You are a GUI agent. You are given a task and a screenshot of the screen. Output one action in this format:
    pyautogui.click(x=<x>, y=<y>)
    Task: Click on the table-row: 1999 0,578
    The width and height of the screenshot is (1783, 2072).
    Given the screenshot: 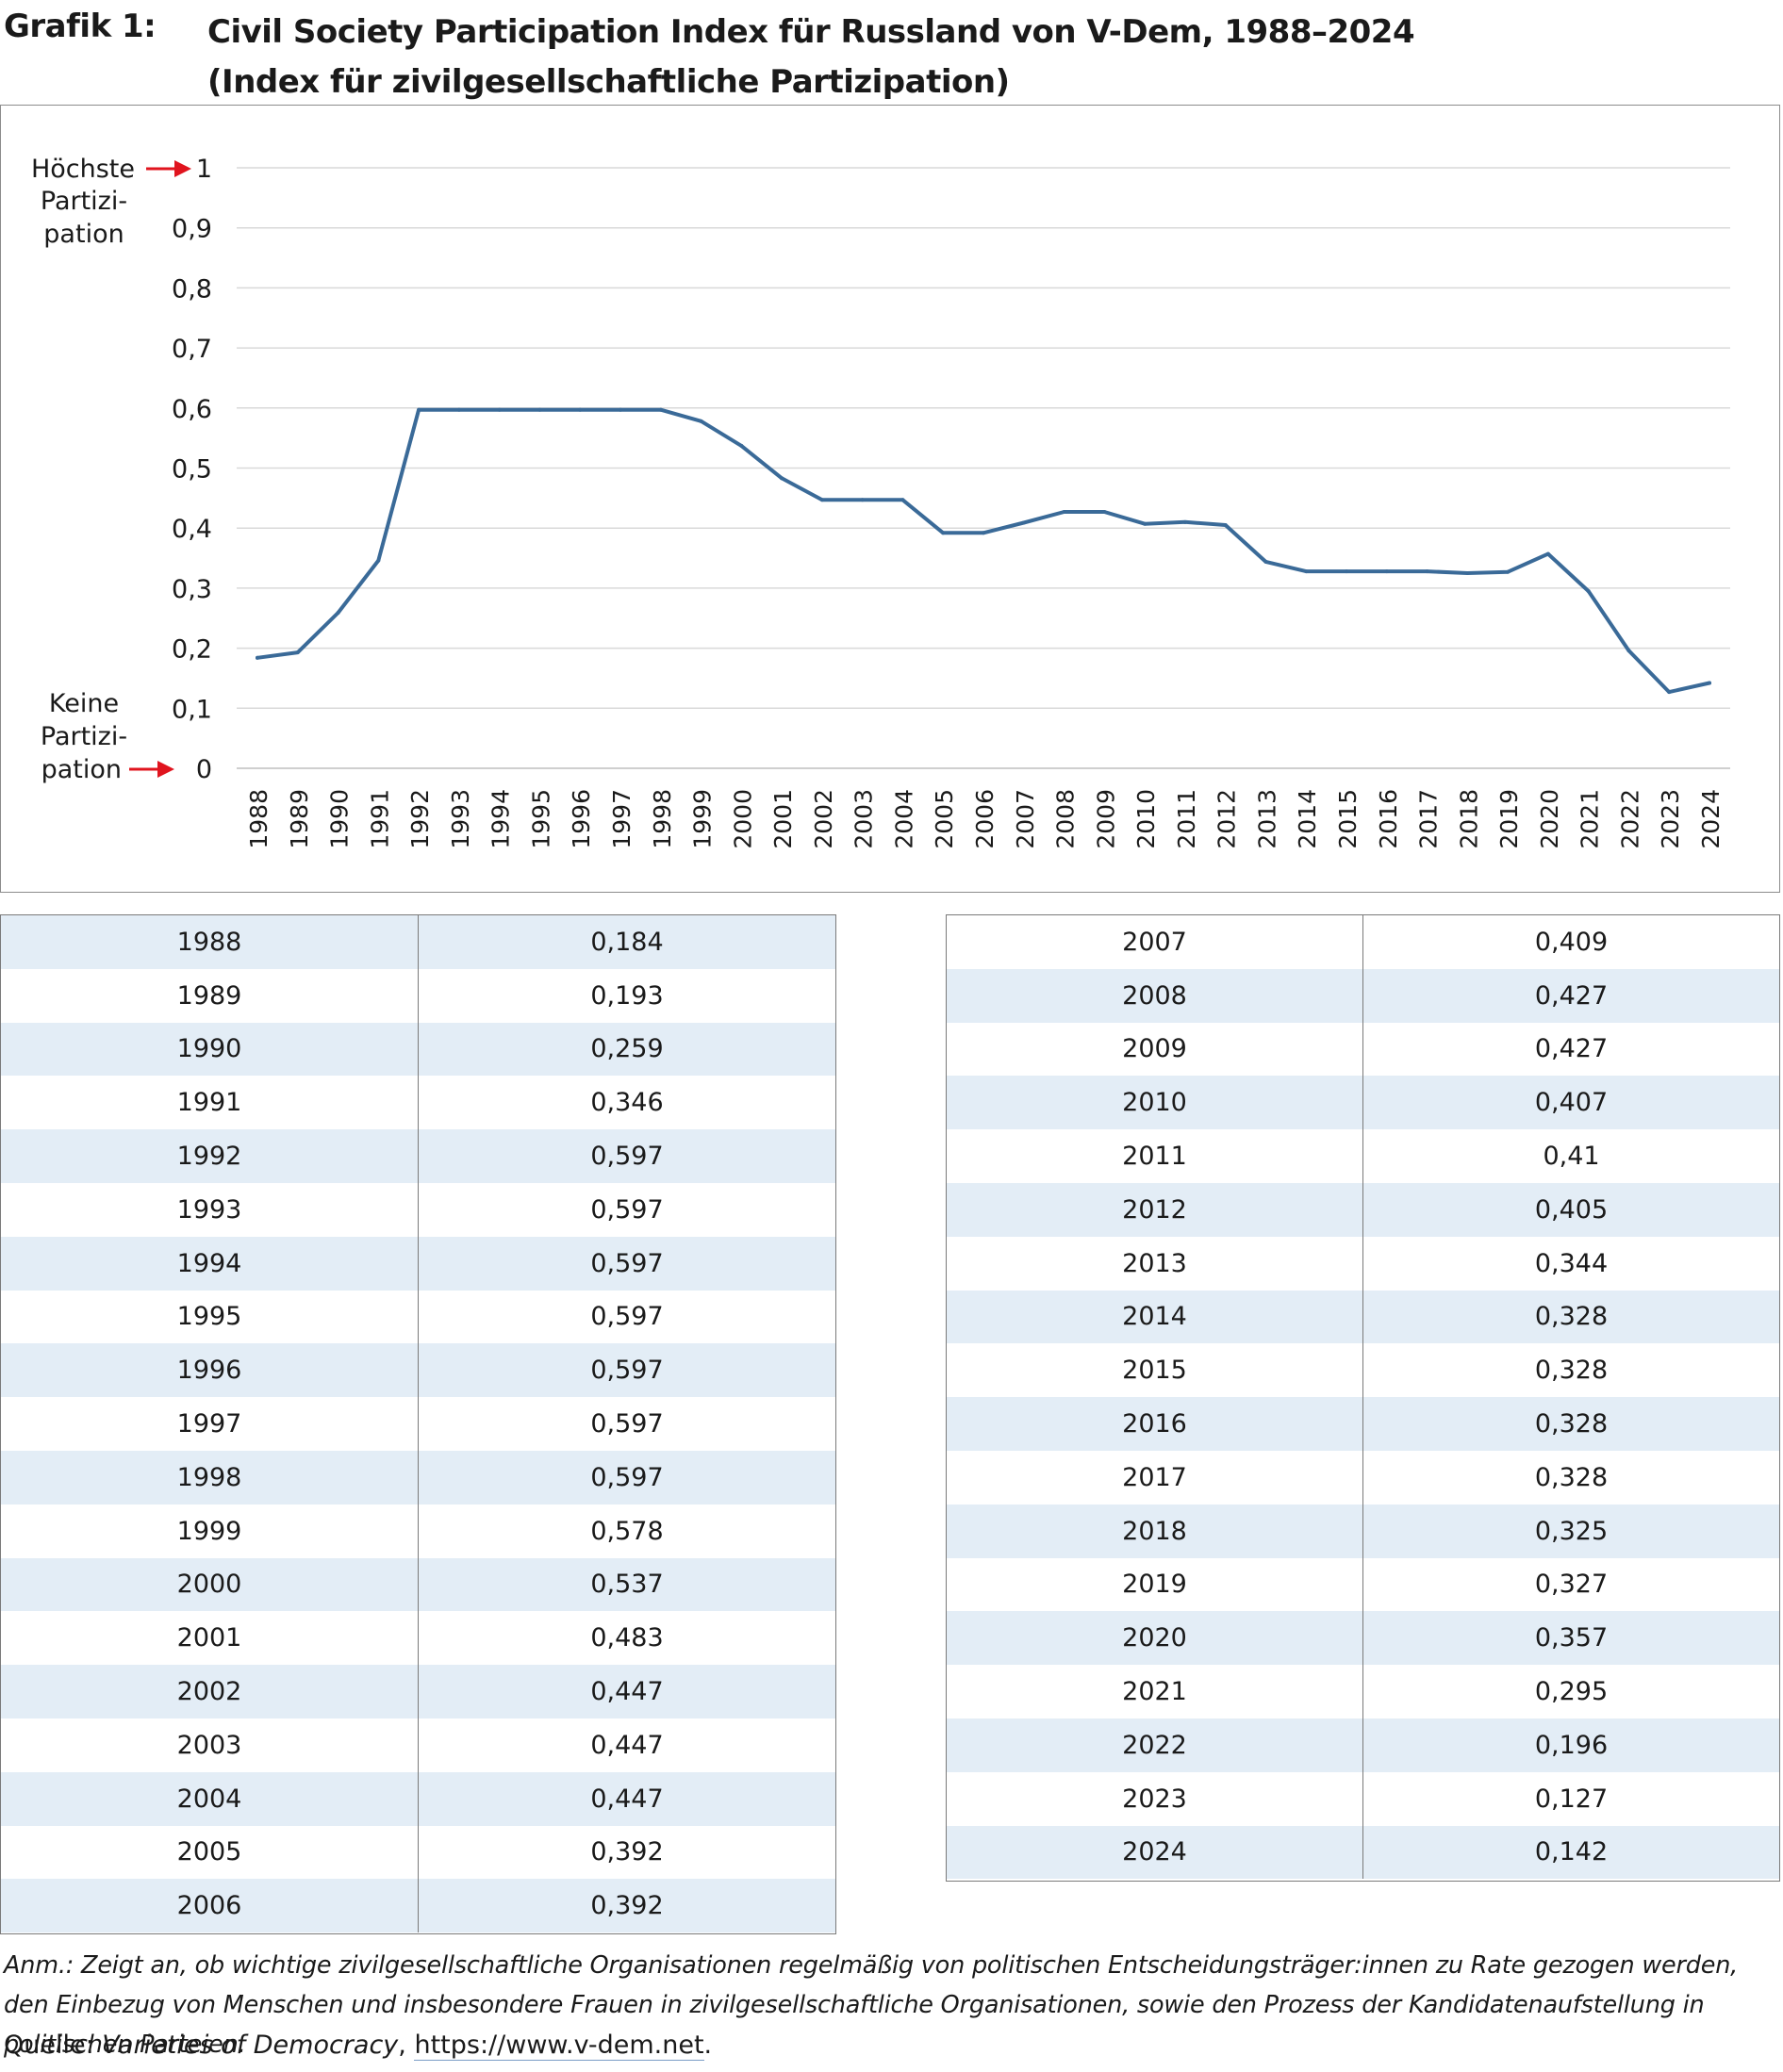 What is the action you would take?
    pyautogui.click(x=418, y=1531)
    